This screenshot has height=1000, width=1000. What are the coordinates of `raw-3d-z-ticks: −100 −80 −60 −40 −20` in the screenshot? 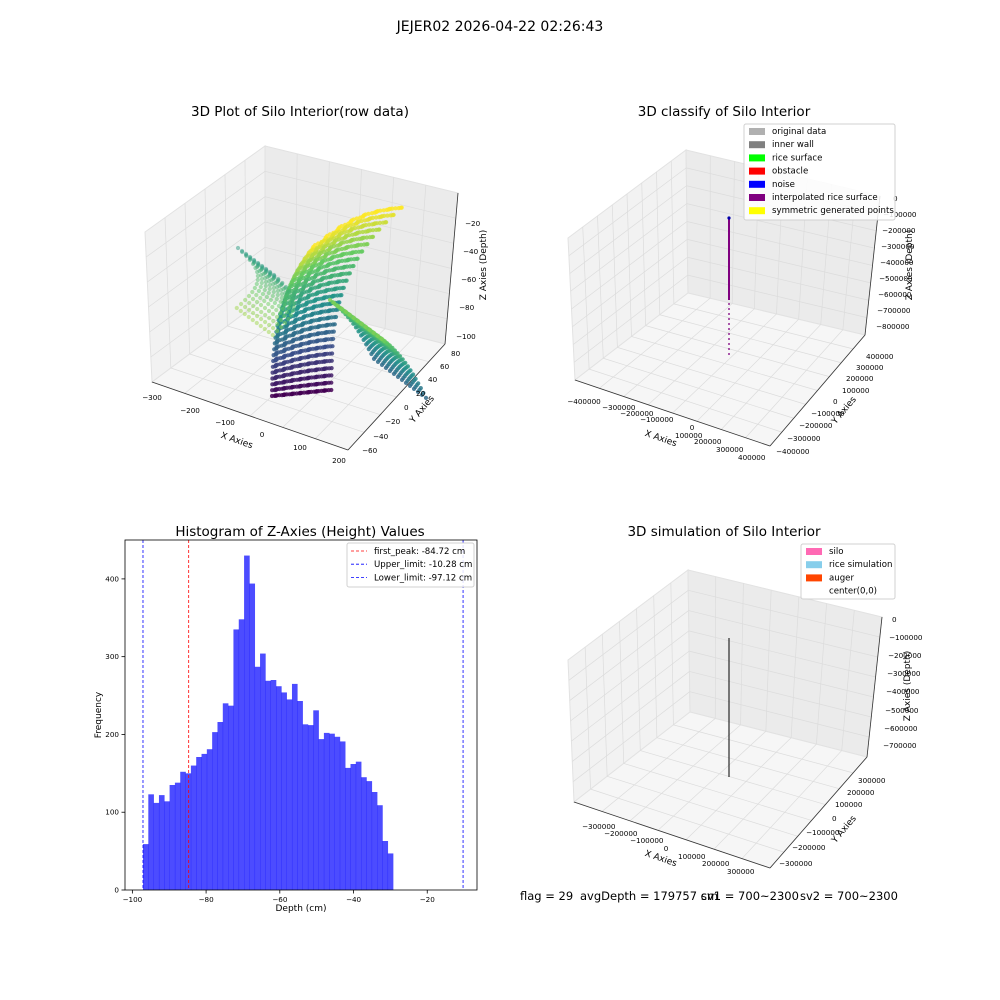 It's located at (468, 280).